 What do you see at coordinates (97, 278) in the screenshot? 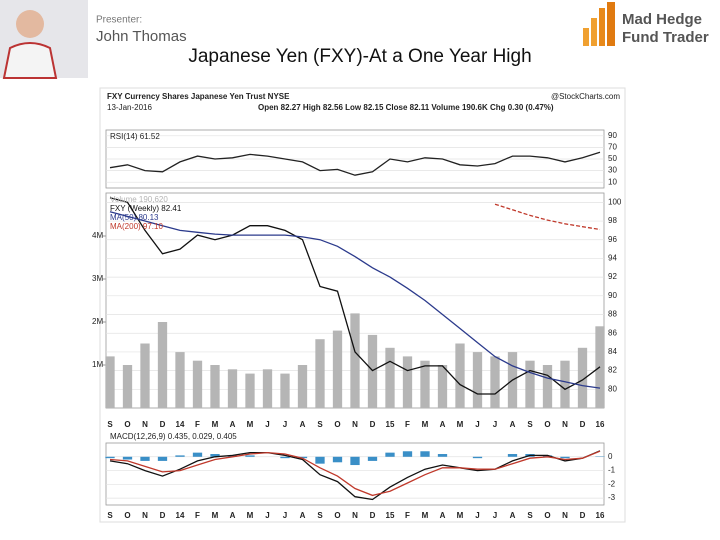
I see `y2-tick-label: 3M` at bounding box center [97, 278].